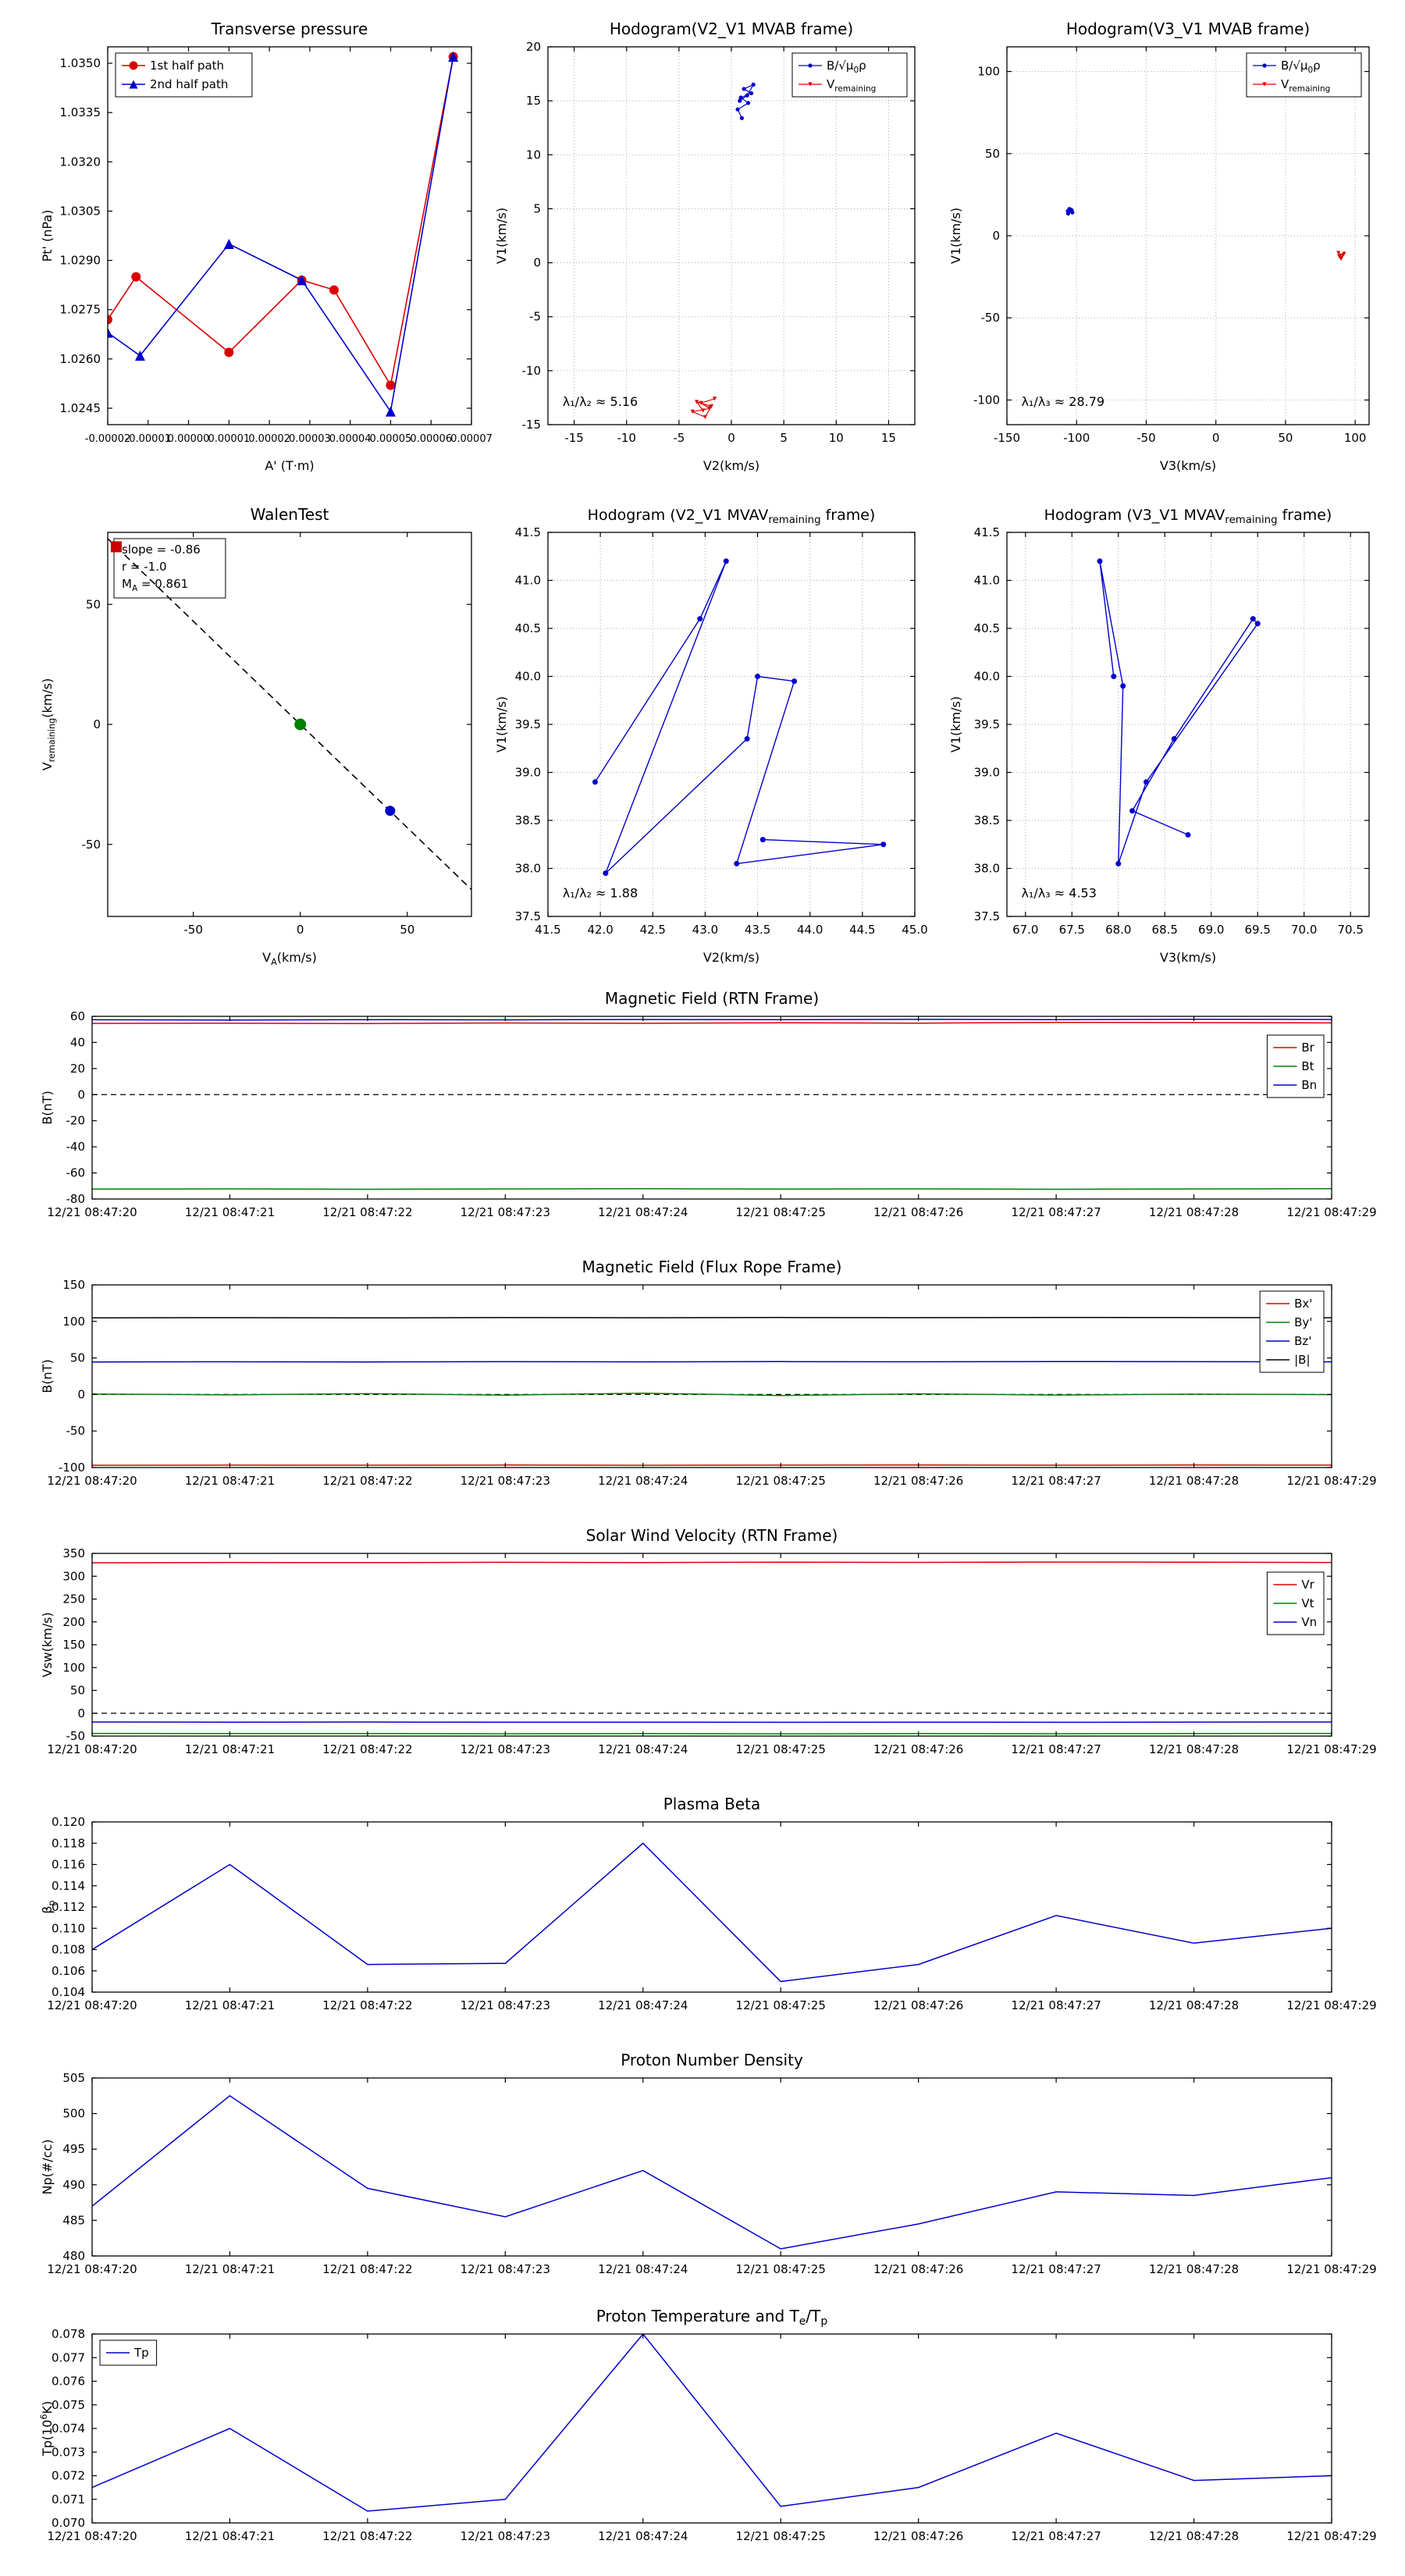 The width and height of the screenshot is (1405, 2576). I want to click on svg-text: 480, so click(73, 2256).